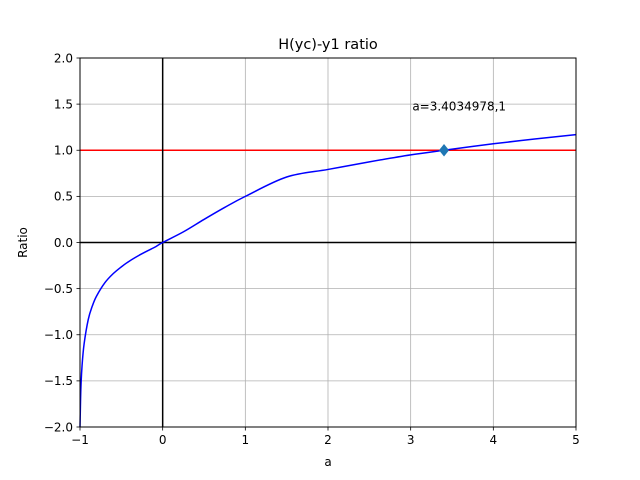 The height and width of the screenshot is (480, 640). I want to click on marker-layer, so click(444, 150).